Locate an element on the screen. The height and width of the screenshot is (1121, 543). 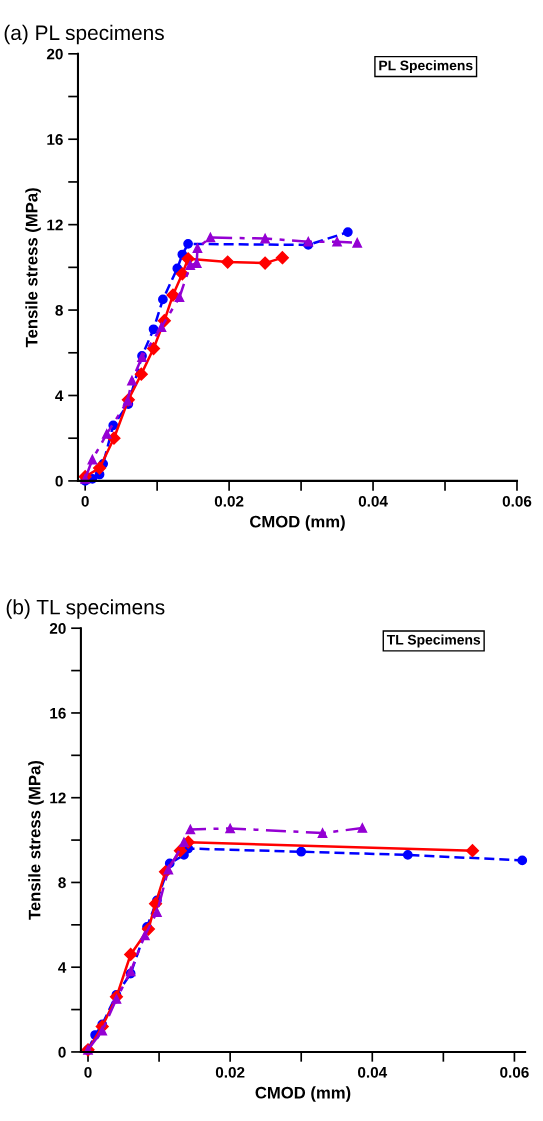
annotation: PL Specimens is located at coordinates (426, 67).